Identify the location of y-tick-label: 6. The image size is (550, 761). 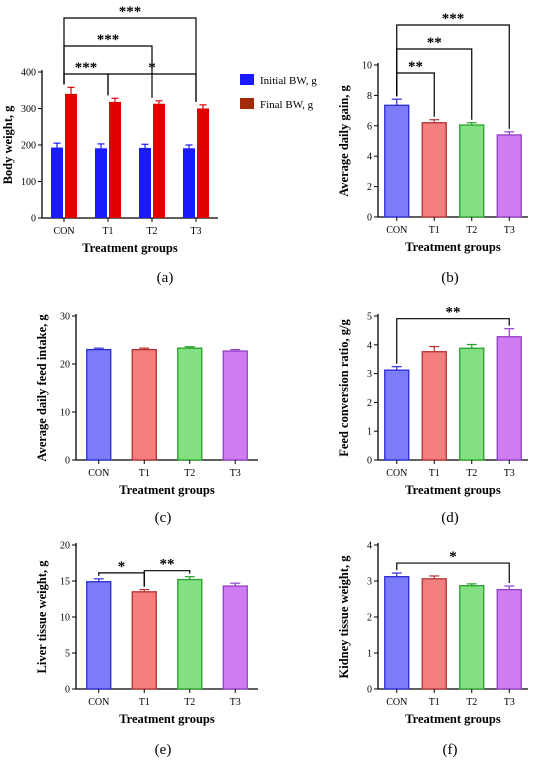
(369, 126).